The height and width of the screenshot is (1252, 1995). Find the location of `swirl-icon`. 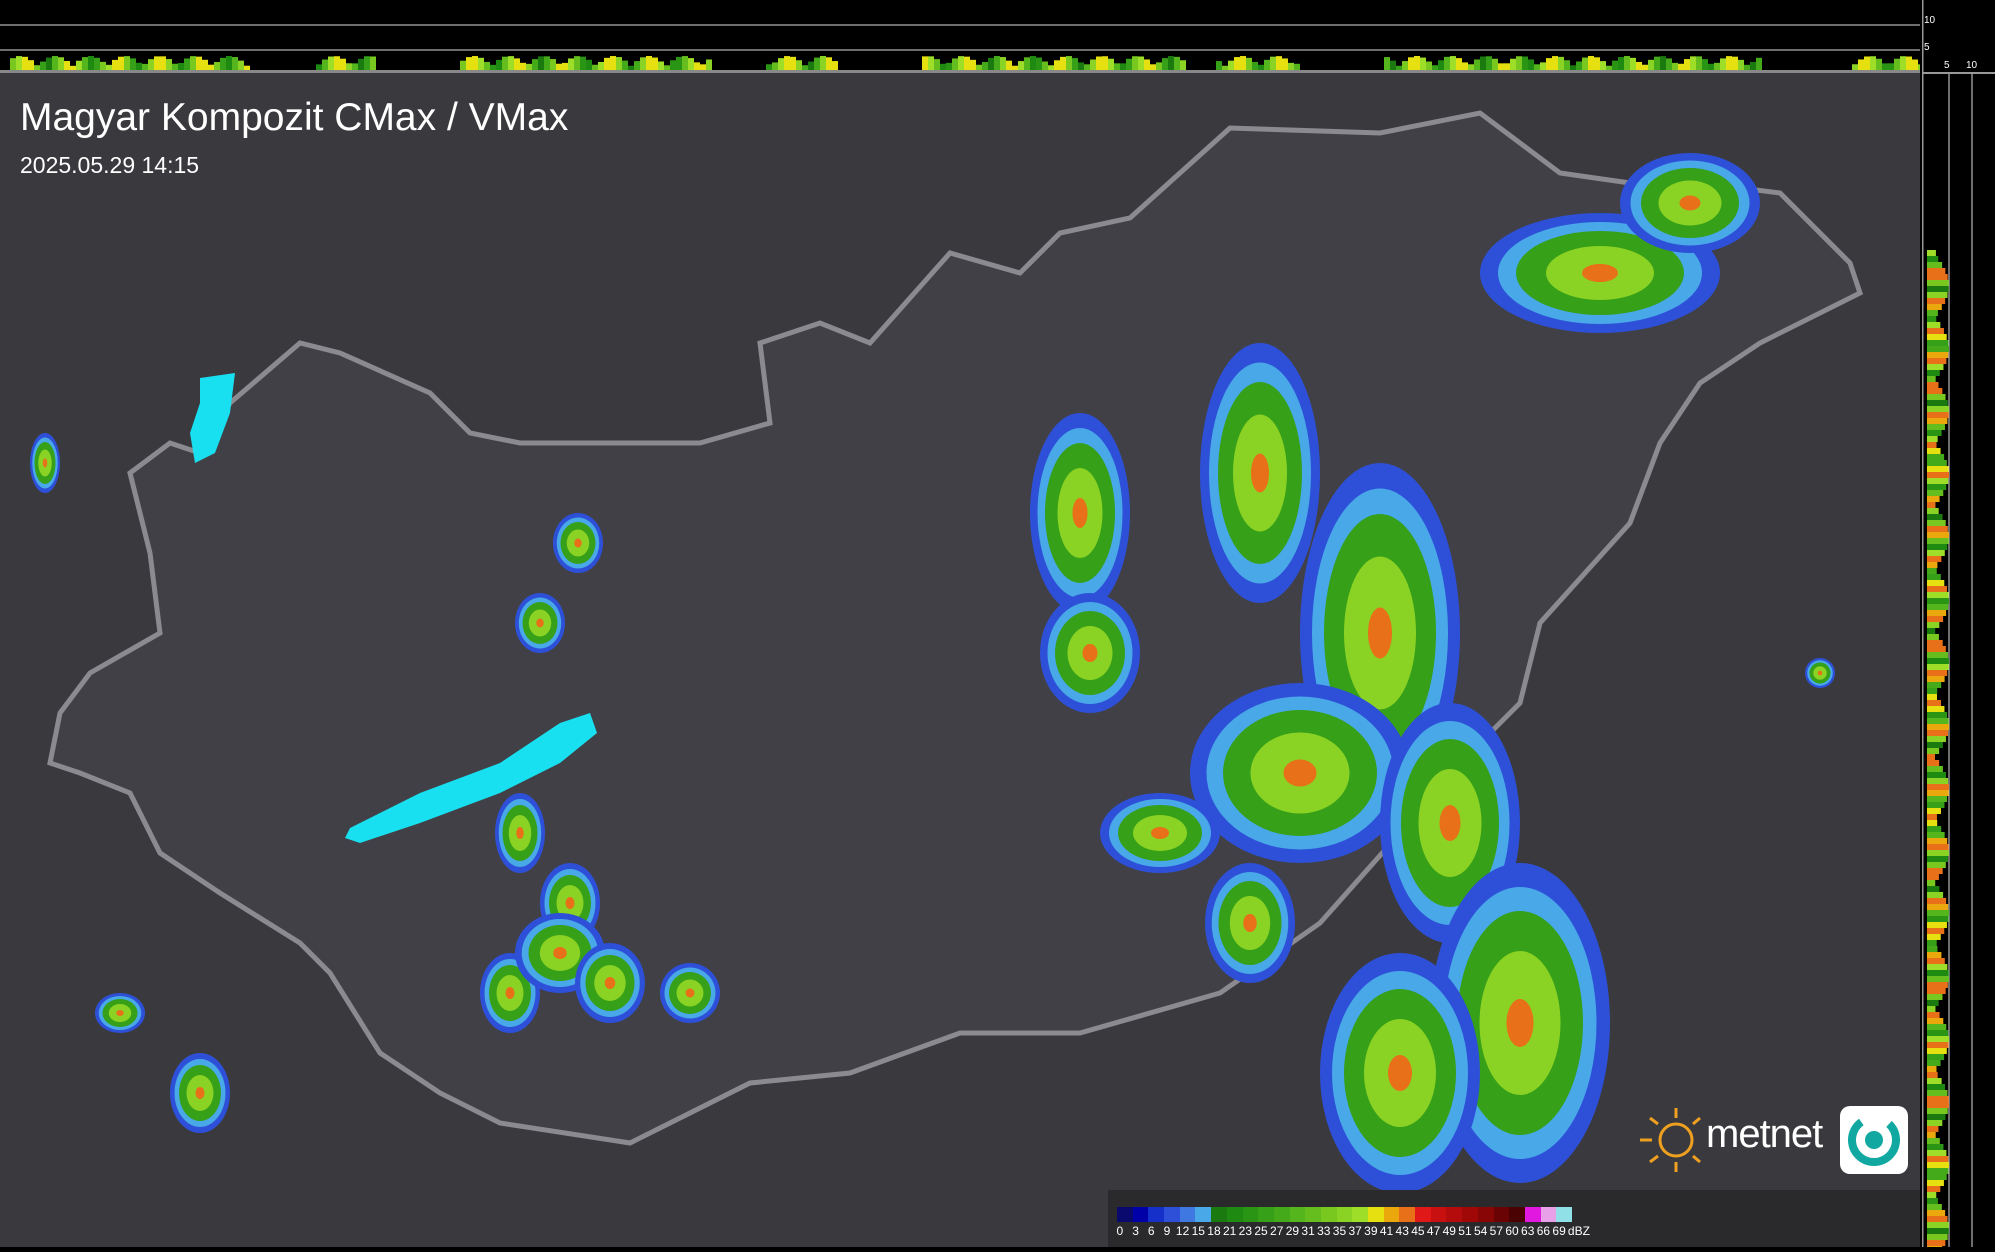

swirl-icon is located at coordinates (1874, 1140).